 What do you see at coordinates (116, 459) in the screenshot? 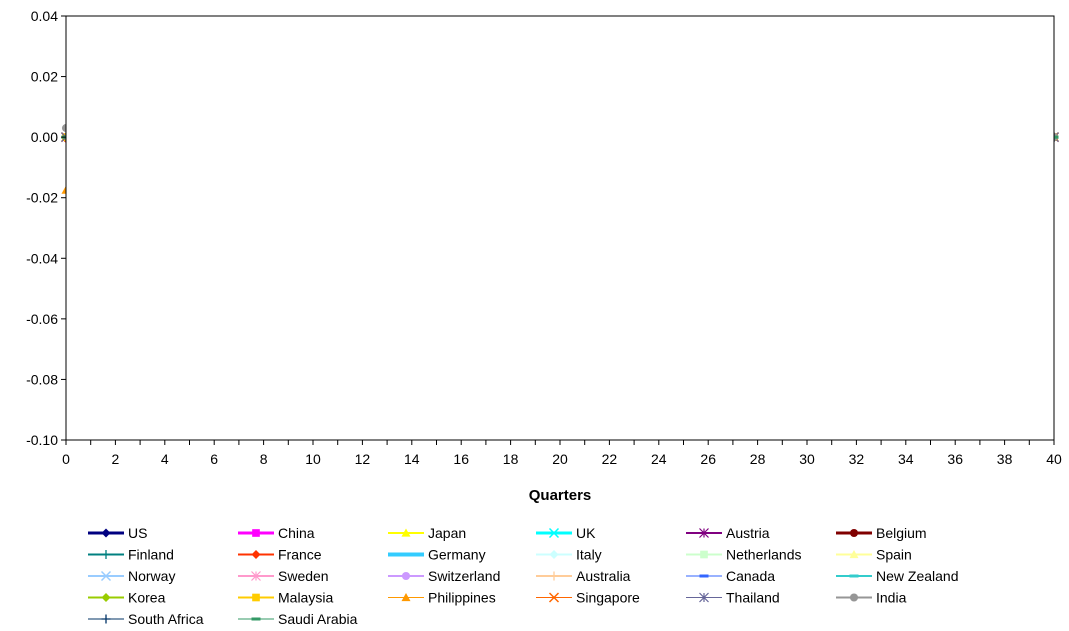
I see `x-tick-label: 2` at bounding box center [116, 459].